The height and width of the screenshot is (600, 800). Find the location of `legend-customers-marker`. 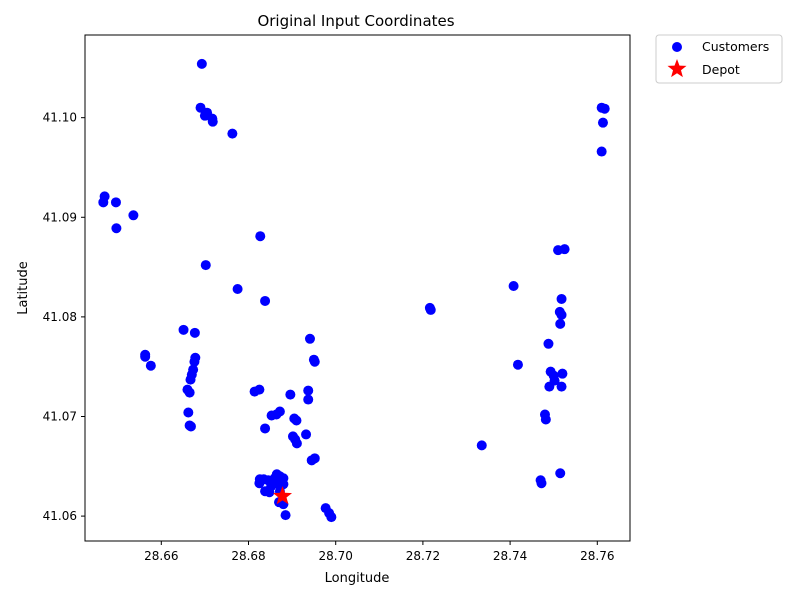

legend-customers-marker is located at coordinates (677, 47).